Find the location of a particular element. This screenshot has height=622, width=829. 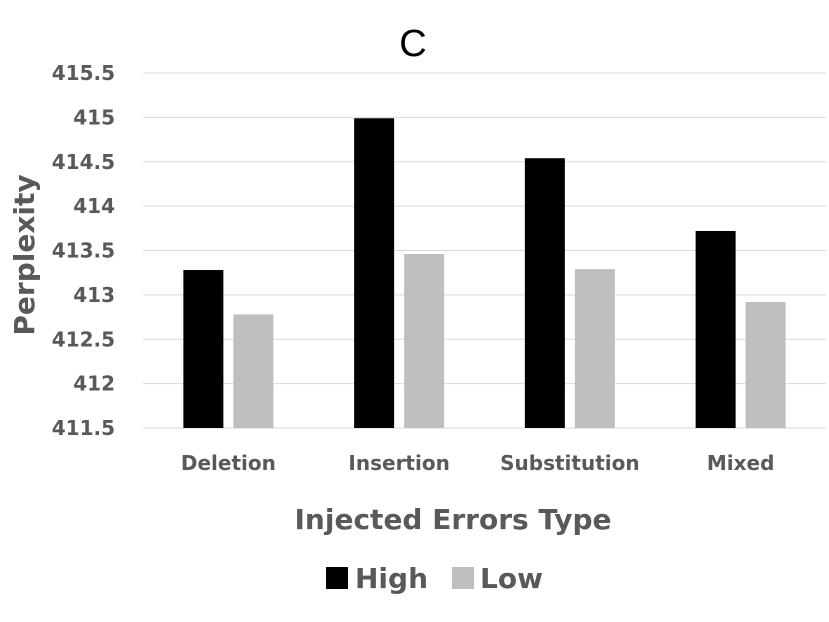

y-tick-label: 415.5 is located at coordinates (83, 73).